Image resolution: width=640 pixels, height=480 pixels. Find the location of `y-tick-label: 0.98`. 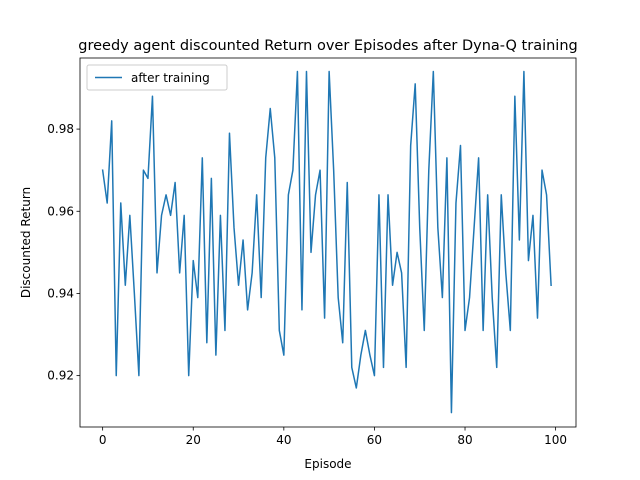

y-tick-label: 0.98 is located at coordinates (60, 129).